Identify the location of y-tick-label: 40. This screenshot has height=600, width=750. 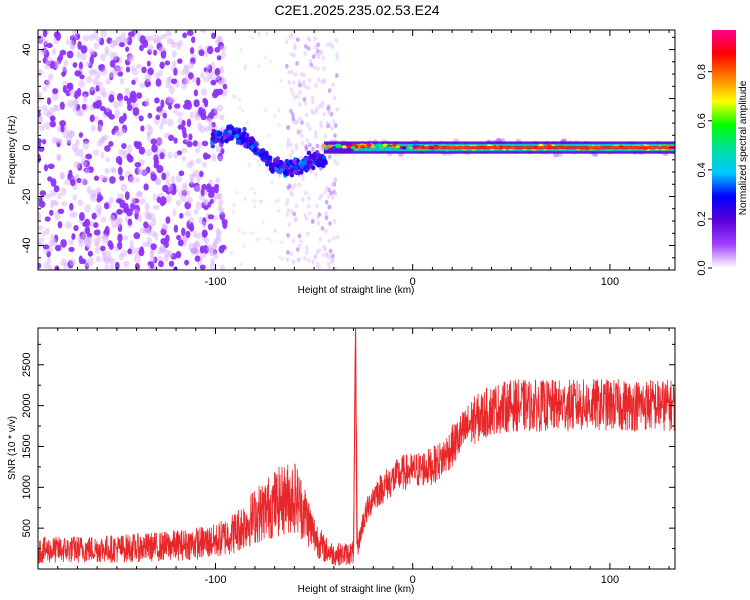
(27, 49).